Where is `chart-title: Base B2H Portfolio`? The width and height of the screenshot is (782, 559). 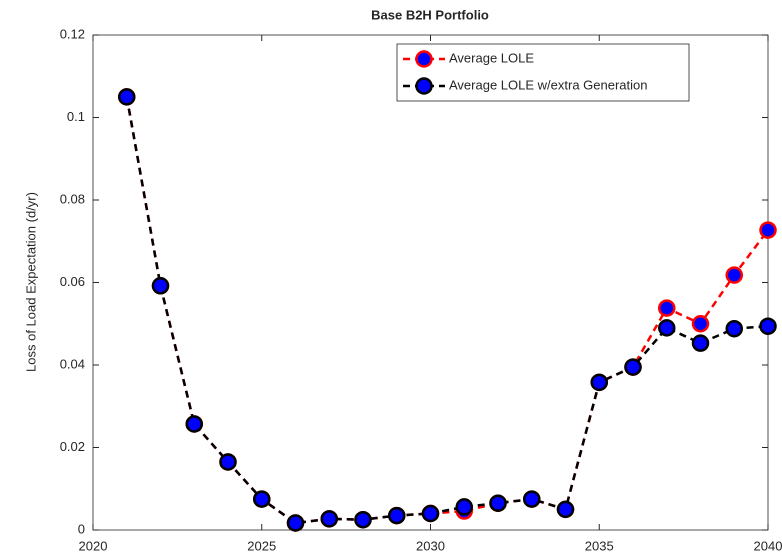
chart-title: Base B2H Portfolio is located at coordinates (430, 14).